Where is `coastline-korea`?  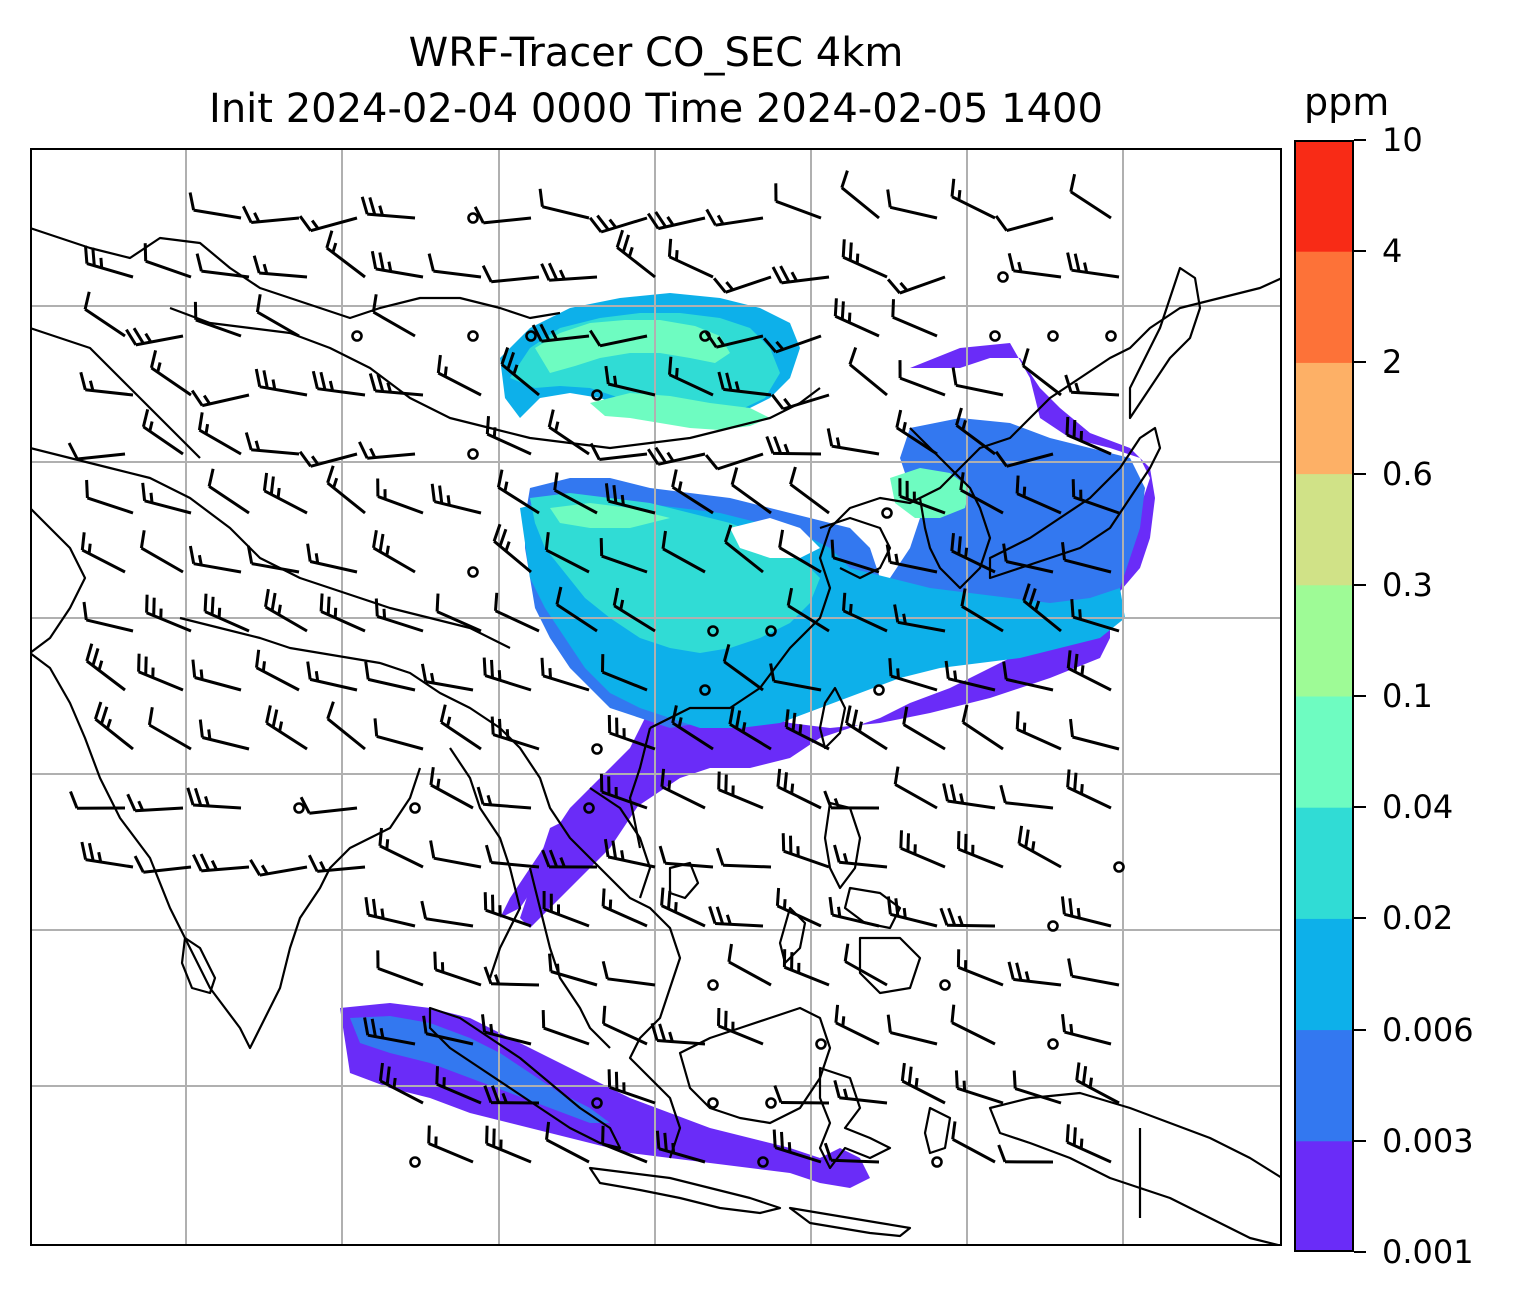
coastline-korea is located at coordinates (950, 508).